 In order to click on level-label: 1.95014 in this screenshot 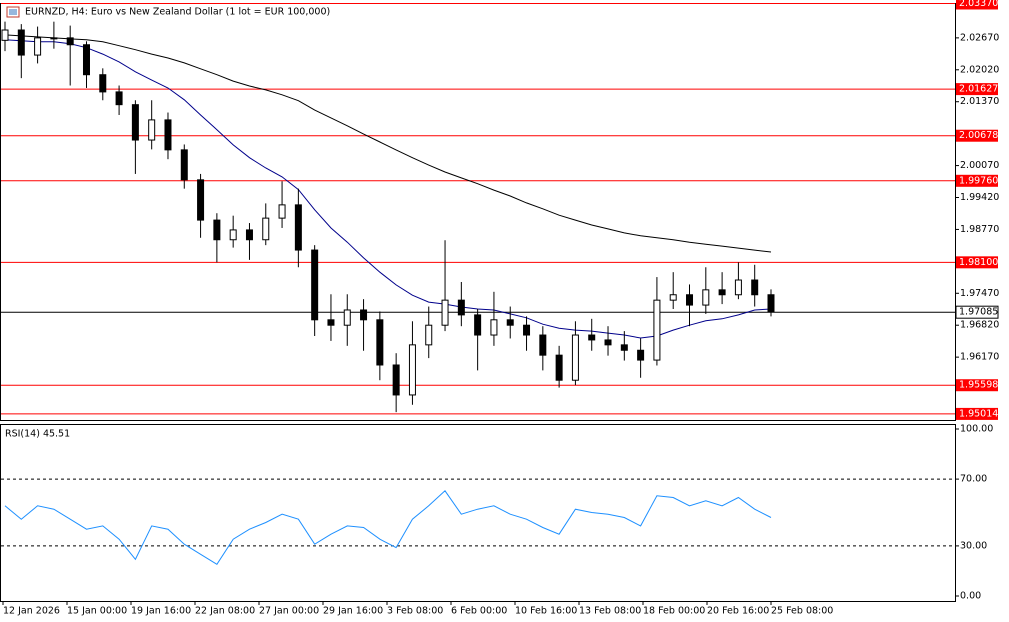, I will do `click(978, 413)`.